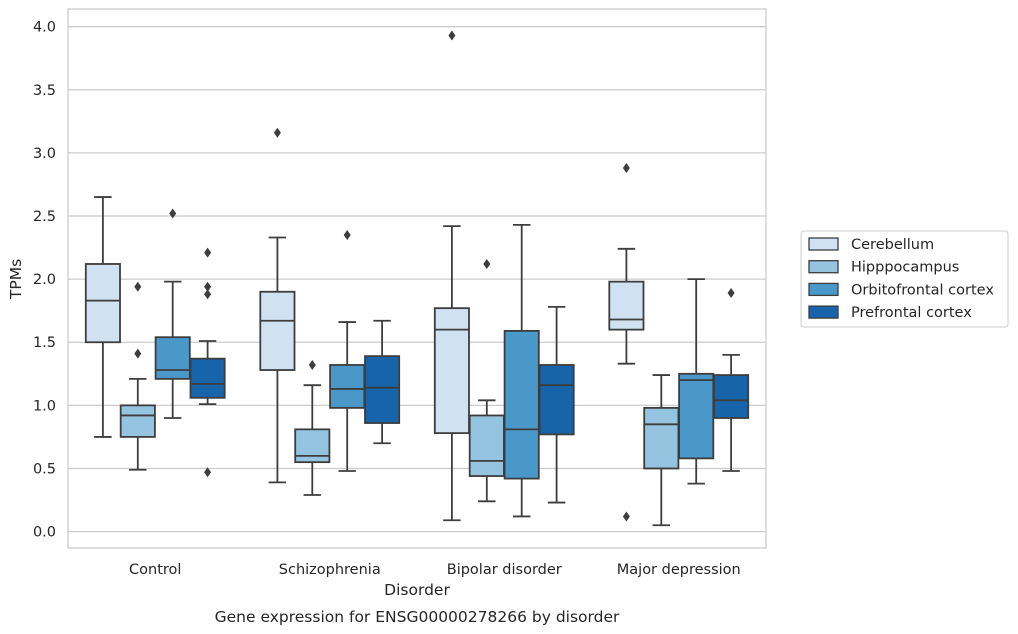 The height and width of the screenshot is (634, 1018). What do you see at coordinates (44, 469) in the screenshot?
I see `y-tick-label: 0.5` at bounding box center [44, 469].